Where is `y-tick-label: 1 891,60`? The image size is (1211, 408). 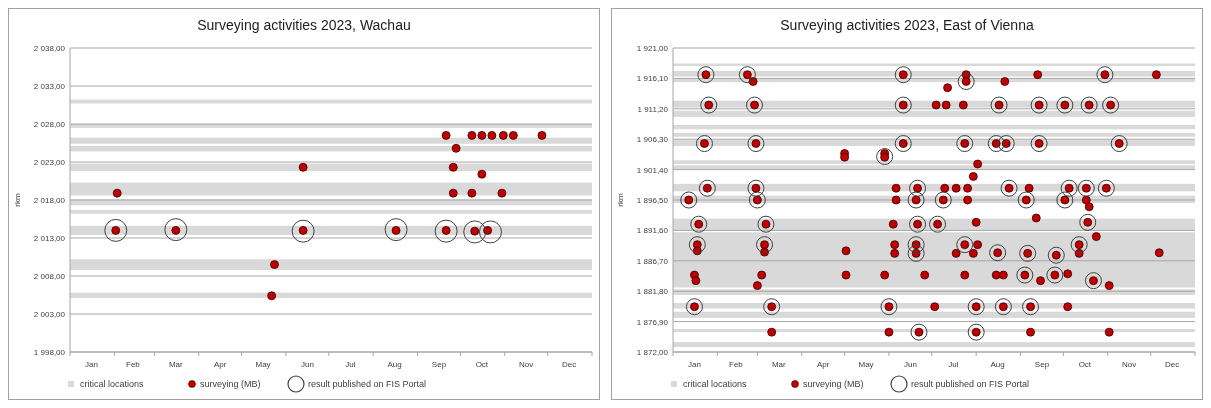 y-tick-label: 1 891,60 is located at coordinates (652, 231).